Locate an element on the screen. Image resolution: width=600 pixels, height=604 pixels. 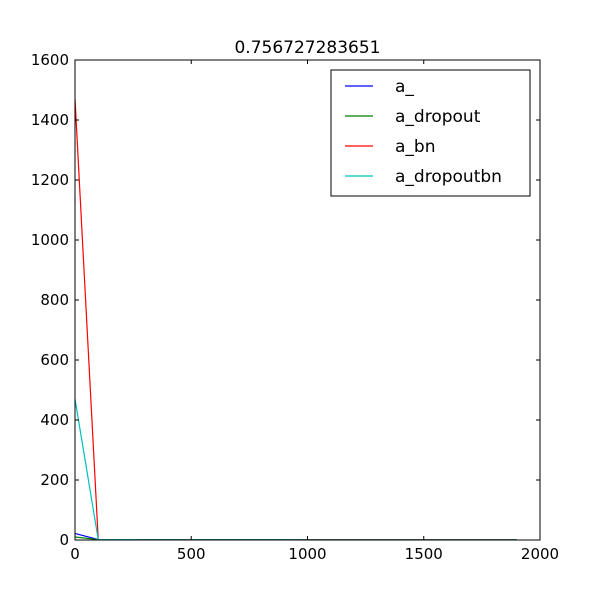
x-tick-label: 0 is located at coordinates (75, 554).